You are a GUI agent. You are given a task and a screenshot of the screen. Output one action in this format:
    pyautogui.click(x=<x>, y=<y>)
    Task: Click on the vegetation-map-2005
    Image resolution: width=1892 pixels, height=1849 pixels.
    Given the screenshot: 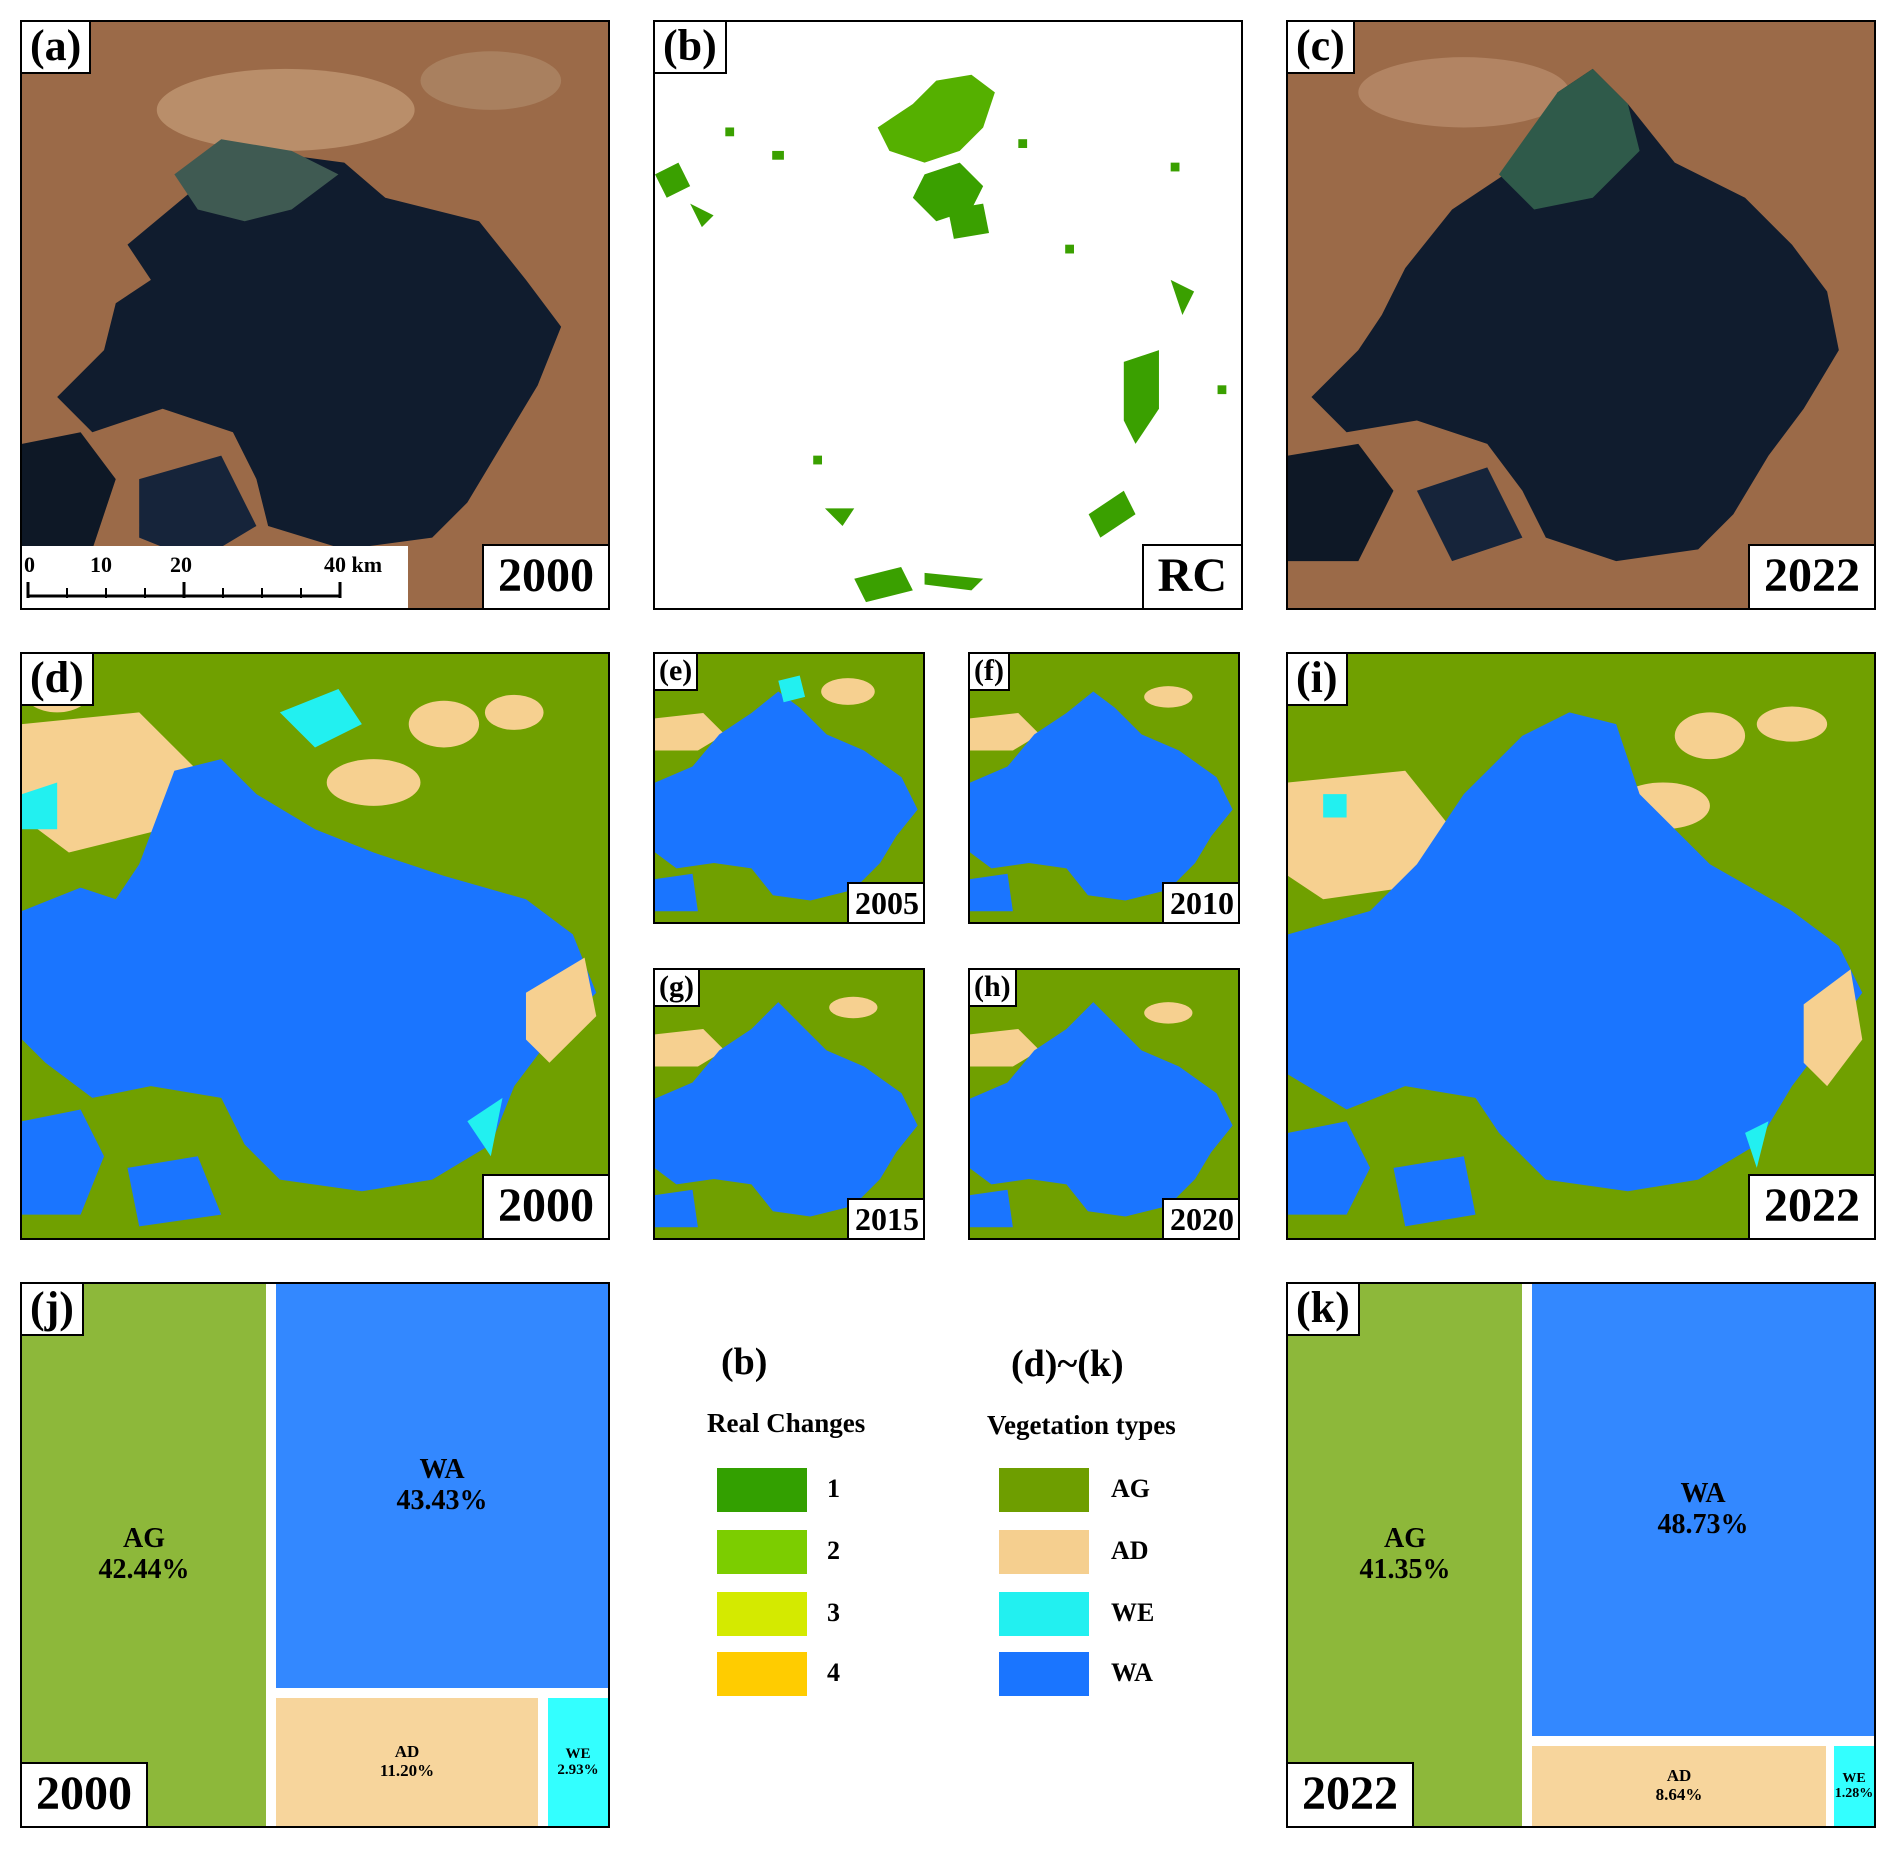 What is the action you would take?
    pyautogui.click(x=789, y=788)
    